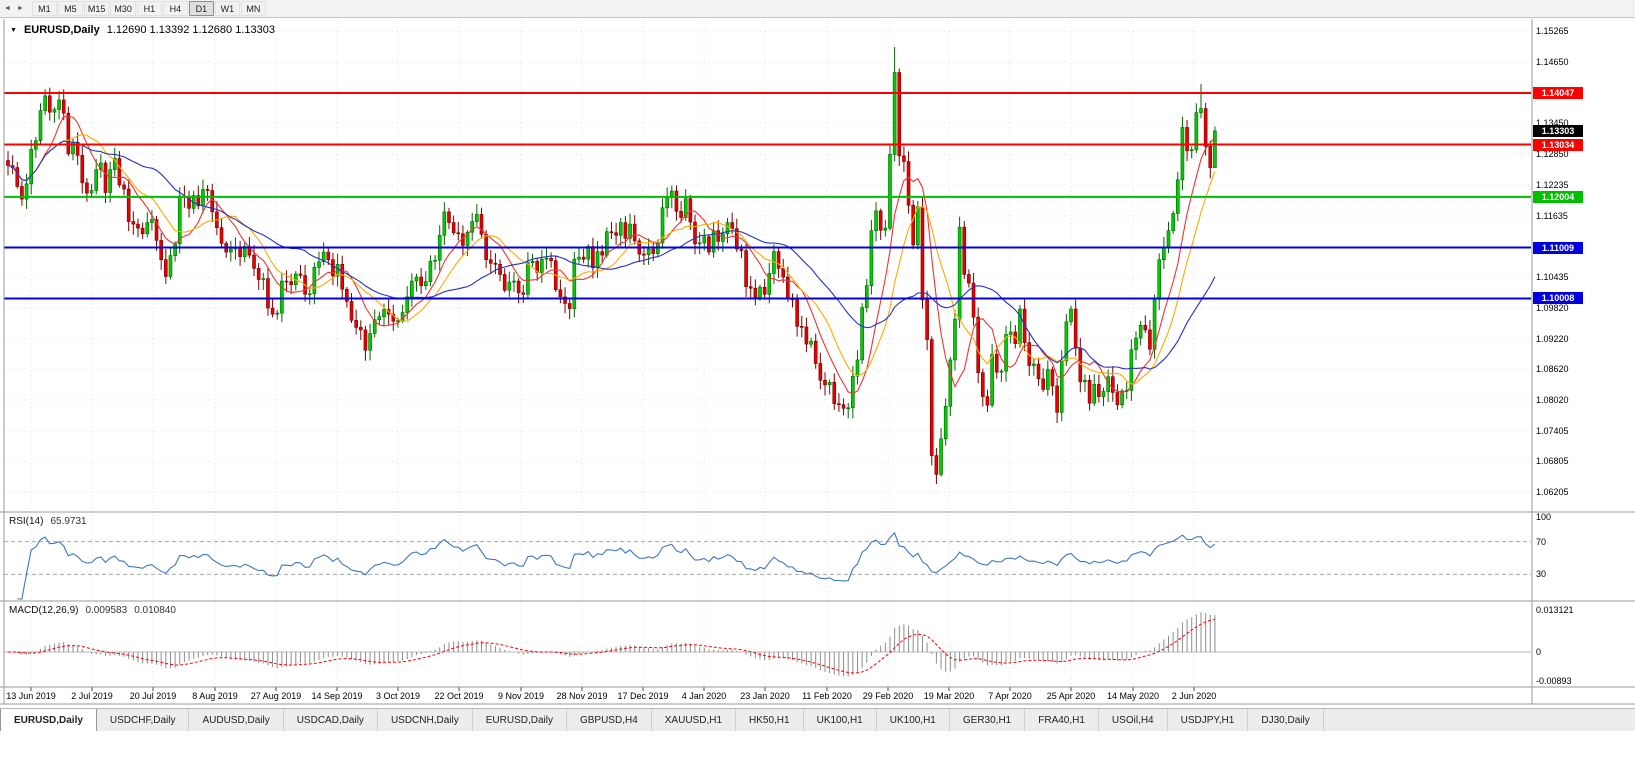 This screenshot has width=1635, height=770. Describe the element at coordinates (70, 8) in the screenshot. I see `timeframe-button-m5: M5` at that location.